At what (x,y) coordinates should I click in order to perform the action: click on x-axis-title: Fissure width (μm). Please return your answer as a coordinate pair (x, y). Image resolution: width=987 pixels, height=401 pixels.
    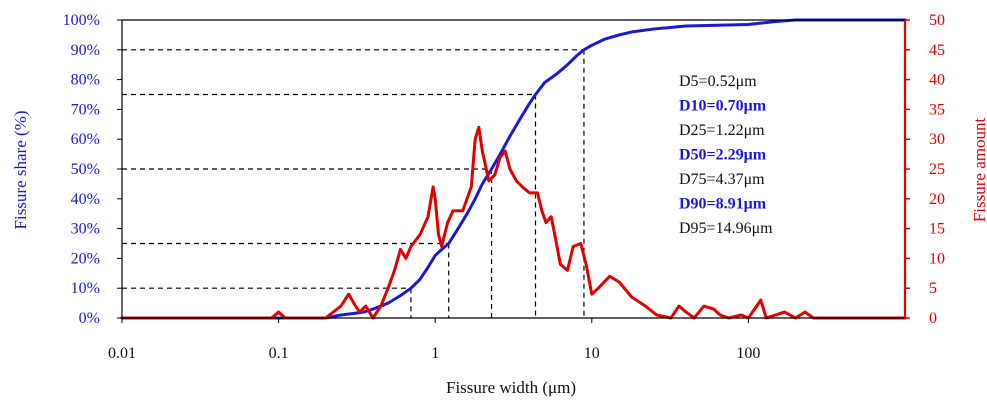
    Looking at the image, I should click on (511, 387).